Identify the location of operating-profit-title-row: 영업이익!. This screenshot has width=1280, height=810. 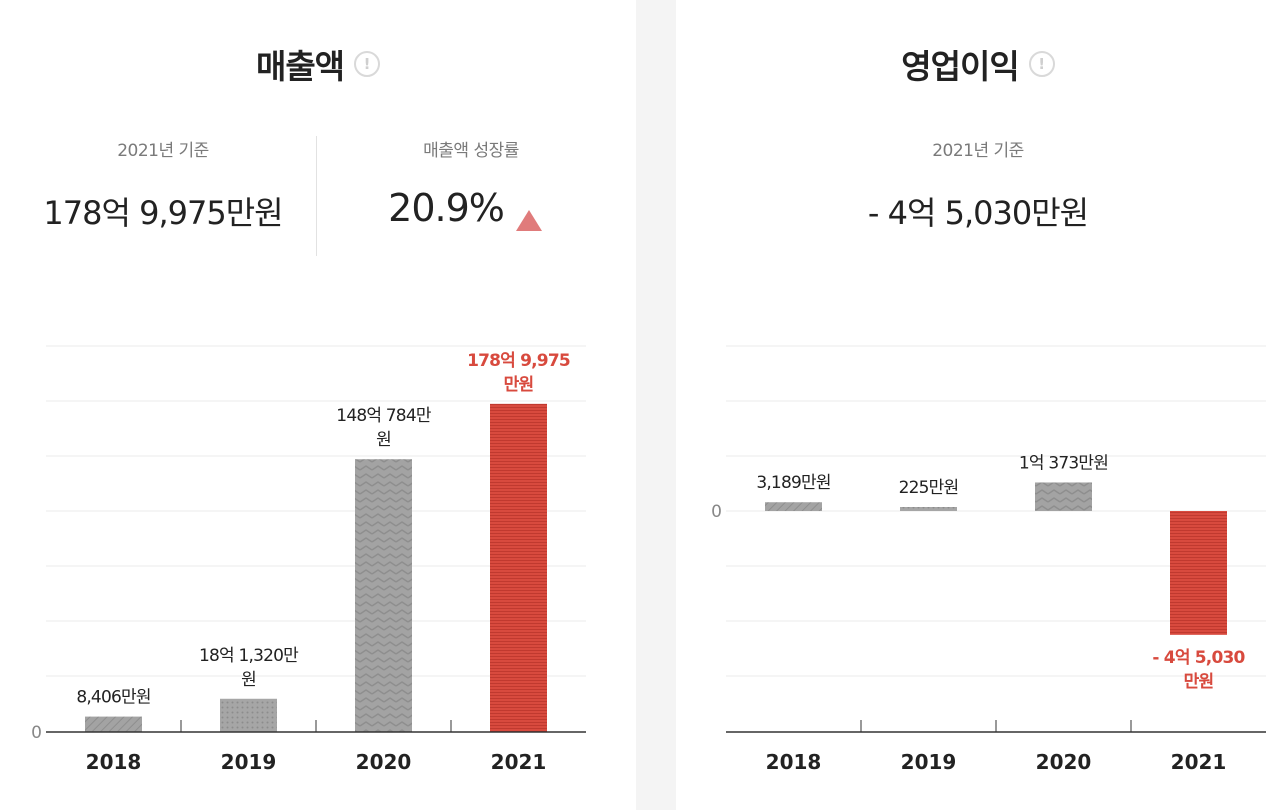
(978, 65).